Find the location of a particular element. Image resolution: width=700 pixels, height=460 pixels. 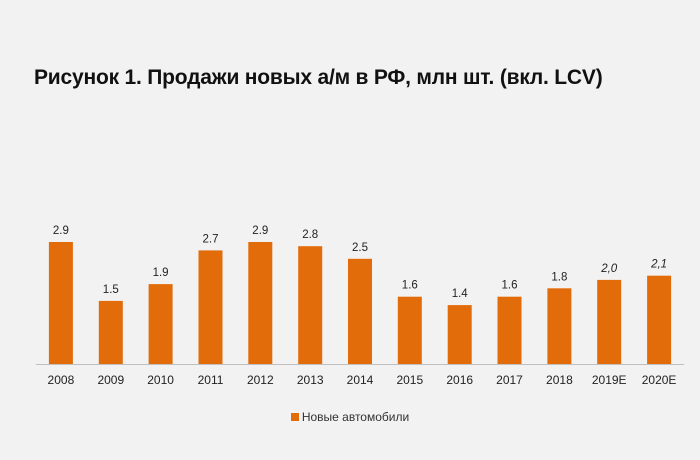

x-tick-label-2019E: 2019E is located at coordinates (609, 380).